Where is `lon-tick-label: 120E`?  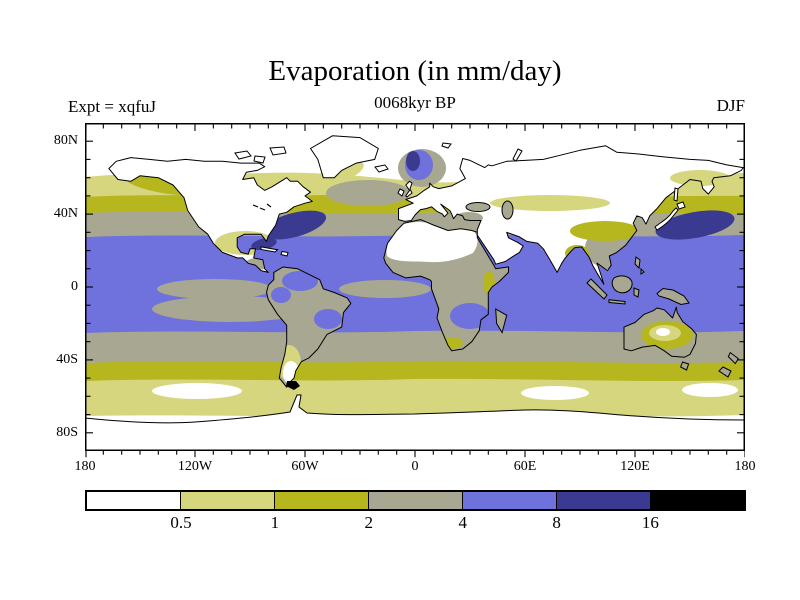
lon-tick-label: 120E is located at coordinates (635, 466).